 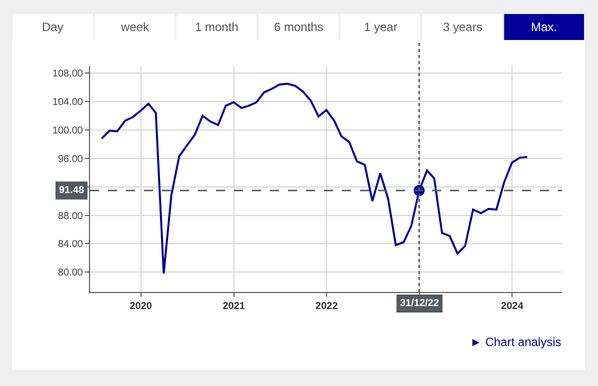 What do you see at coordinates (234, 306) in the screenshot?
I see `x-tick-label: 2021` at bounding box center [234, 306].